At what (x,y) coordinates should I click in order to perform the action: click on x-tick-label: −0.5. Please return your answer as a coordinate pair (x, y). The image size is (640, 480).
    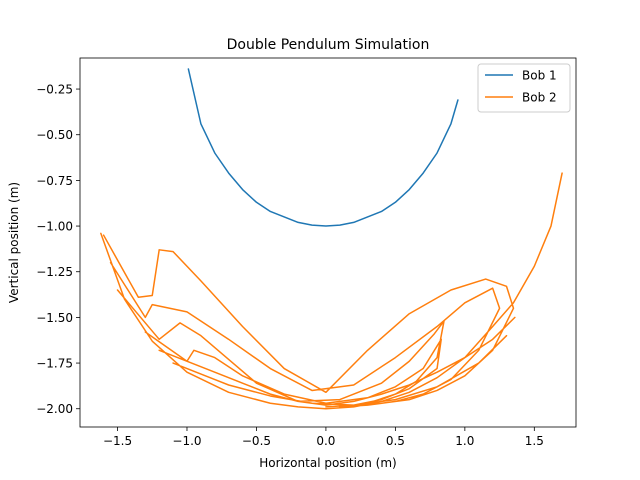
    Looking at the image, I should click on (256, 441).